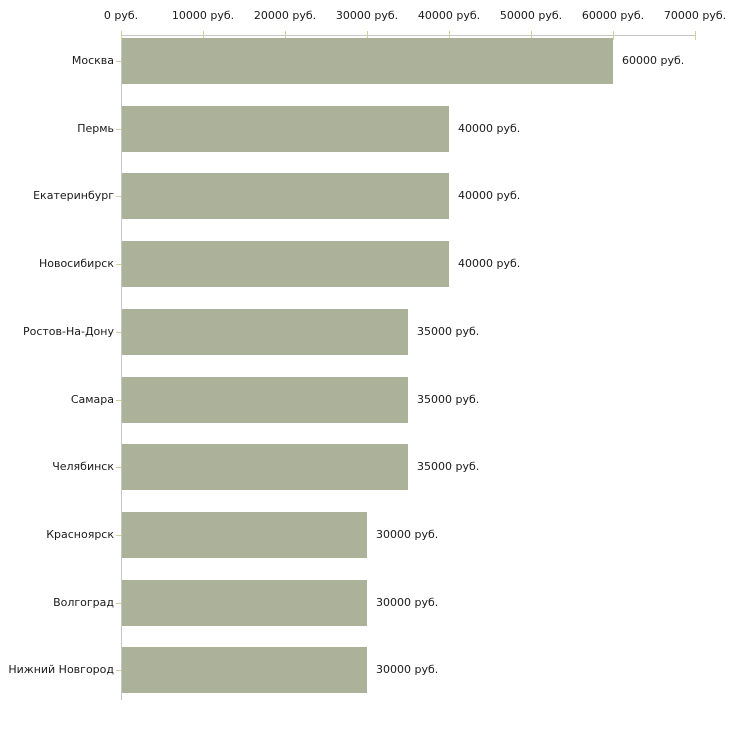 Image resolution: width=730 pixels, height=730 pixels. What do you see at coordinates (76, 263) in the screenshot?
I see `category-label: Новосибирск` at bounding box center [76, 263].